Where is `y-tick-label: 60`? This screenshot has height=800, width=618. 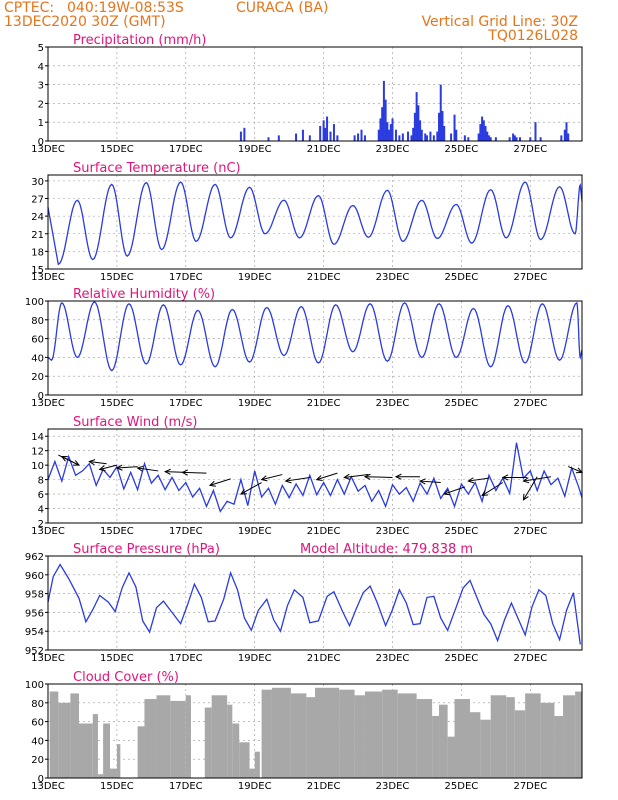 y-tick-label: 60 is located at coordinates (37, 340).